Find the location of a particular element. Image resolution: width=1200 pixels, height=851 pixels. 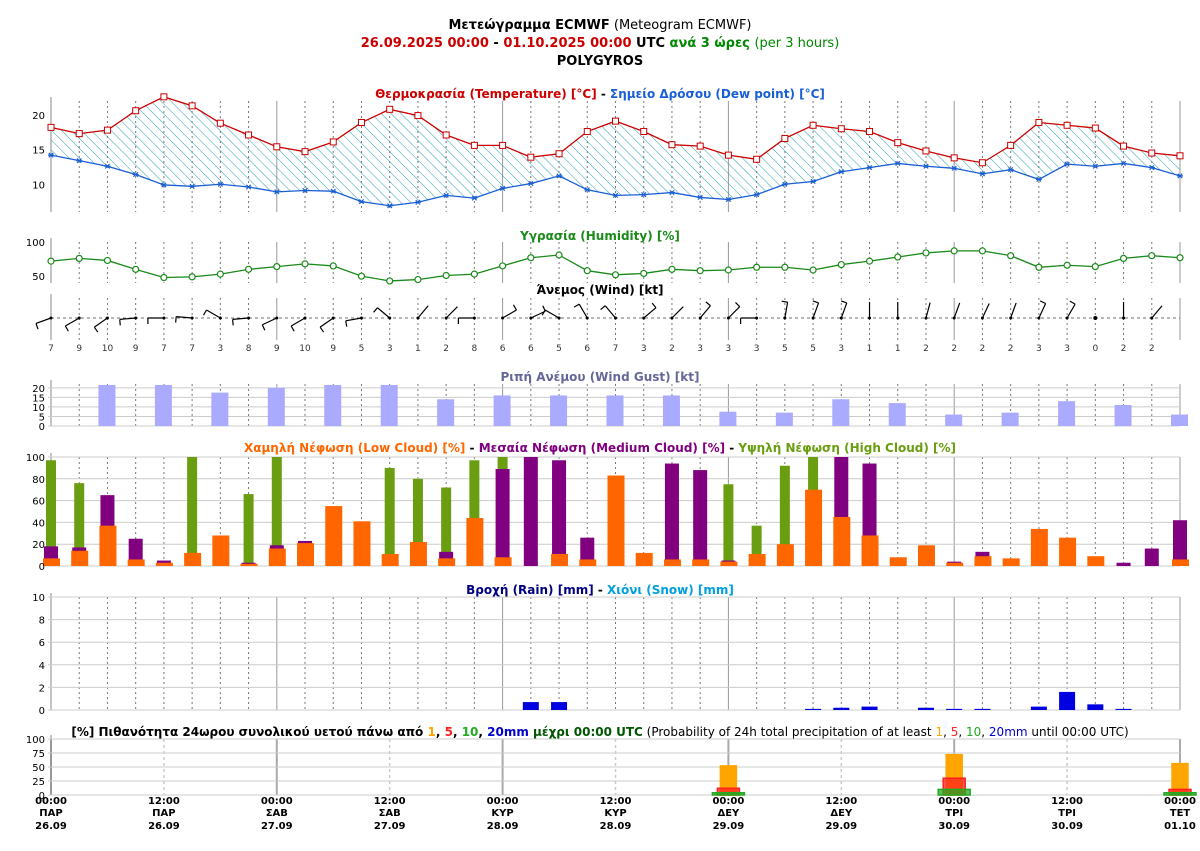

y-tick-label: 0 is located at coordinates (42, 796).